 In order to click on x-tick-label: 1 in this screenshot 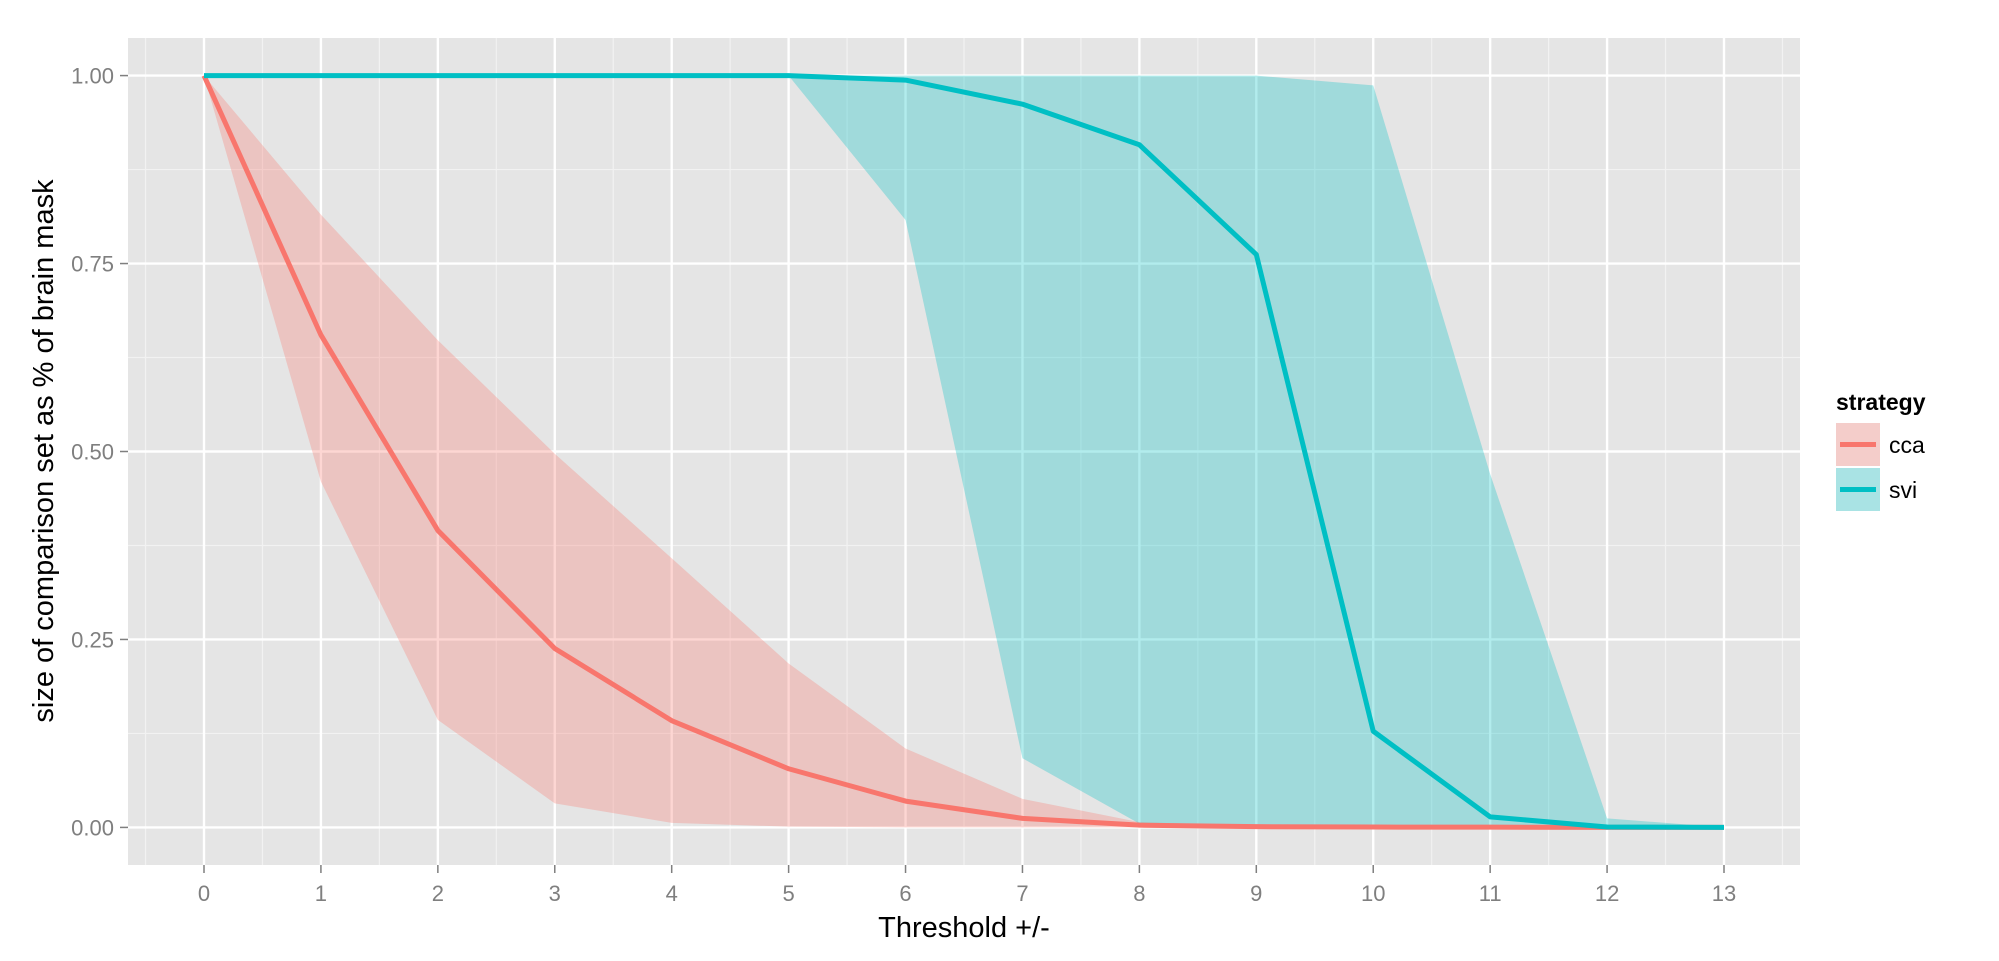, I will do `click(321, 893)`.